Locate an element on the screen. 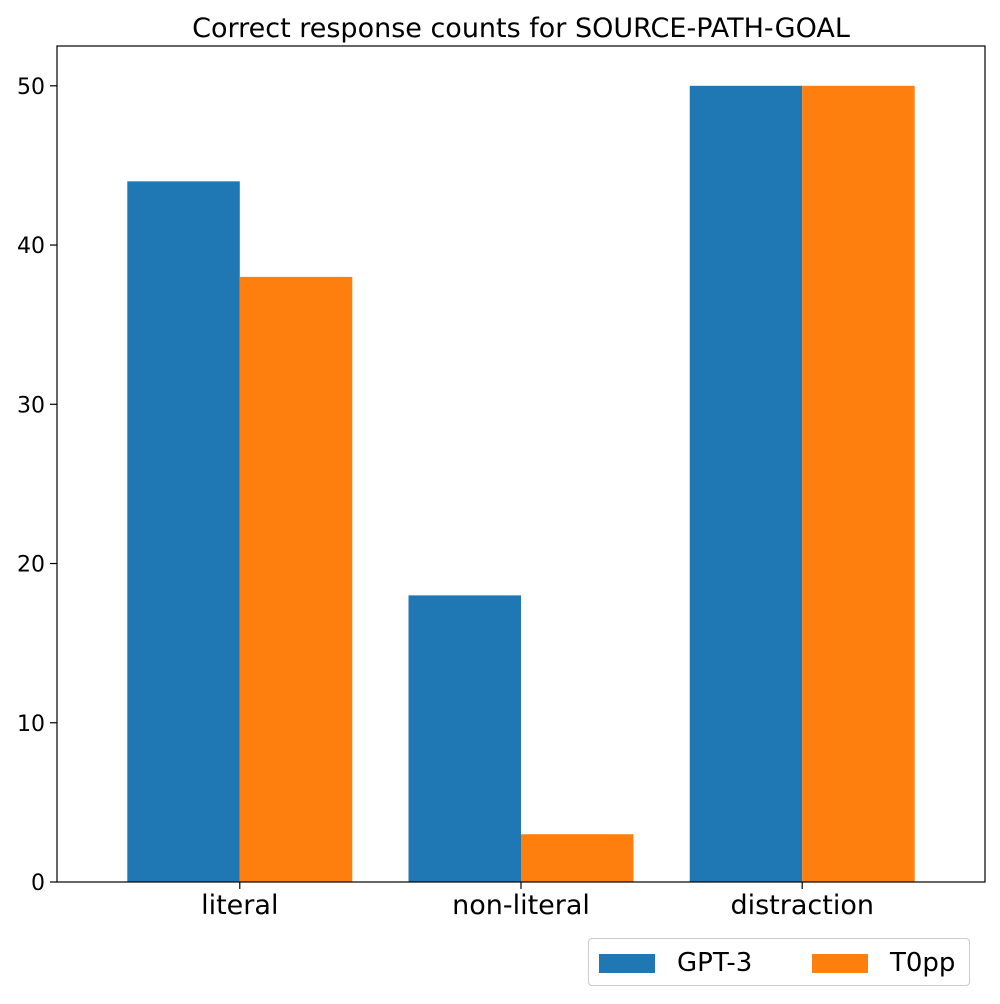 The image size is (1000, 1004). legend-item-gpt3: GPT-3 is located at coordinates (675, 963).